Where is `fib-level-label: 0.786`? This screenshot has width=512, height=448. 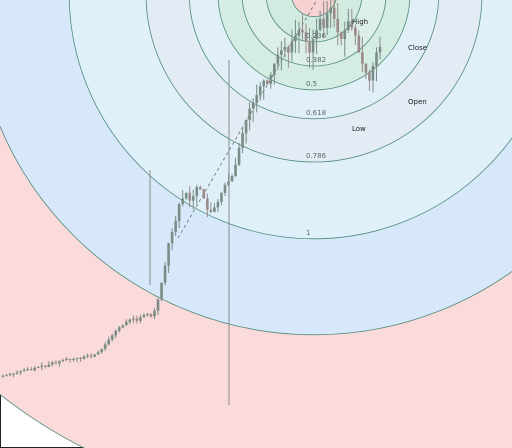 fib-level-label: 0.786 is located at coordinates (316, 156).